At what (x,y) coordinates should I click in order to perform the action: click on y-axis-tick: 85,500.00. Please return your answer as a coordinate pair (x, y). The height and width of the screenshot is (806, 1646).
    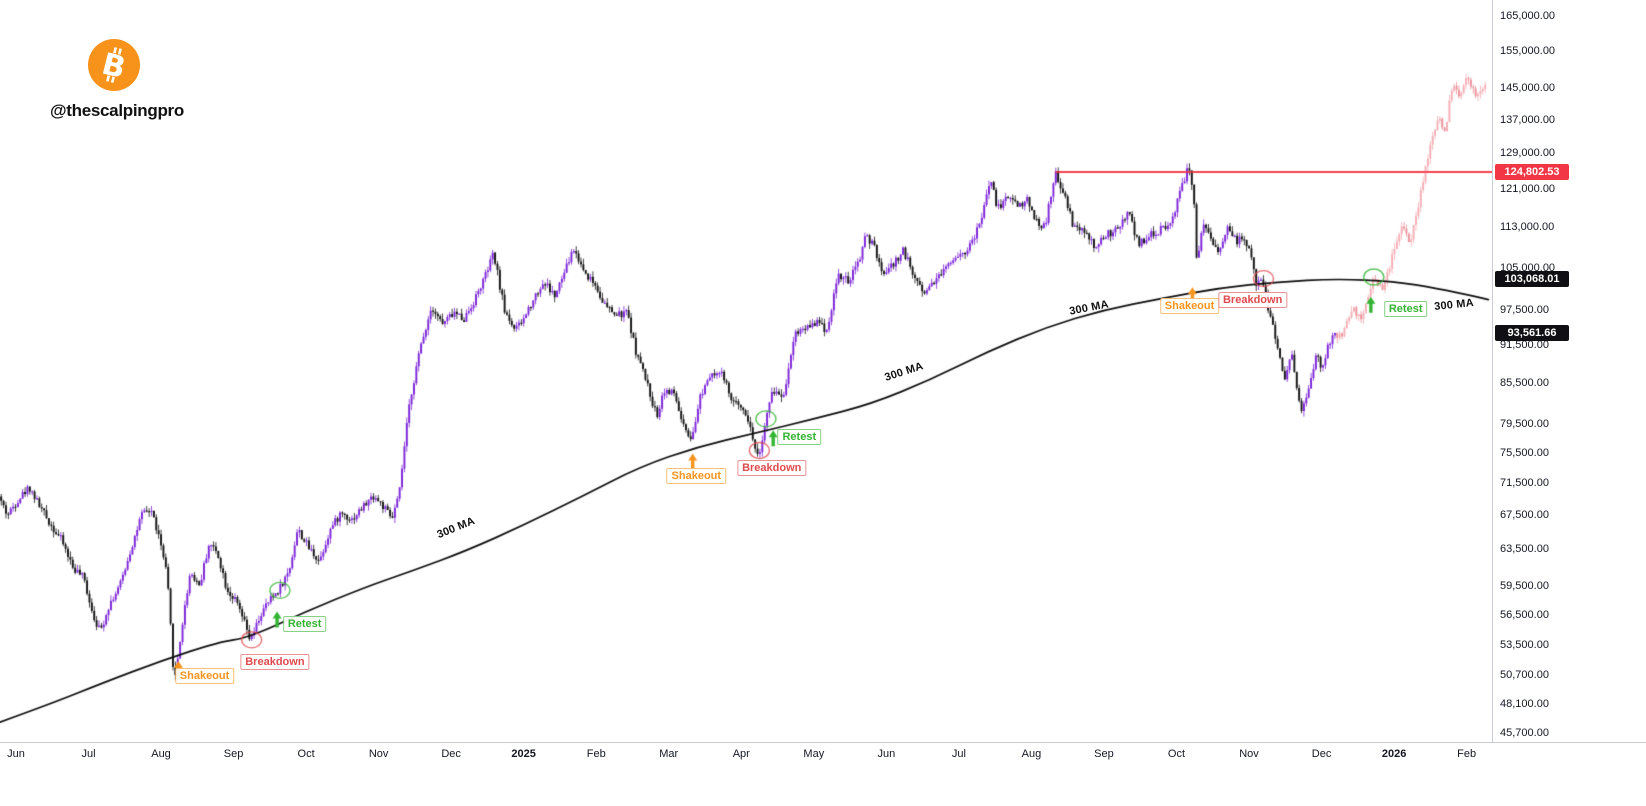
    Looking at the image, I should click on (1524, 383).